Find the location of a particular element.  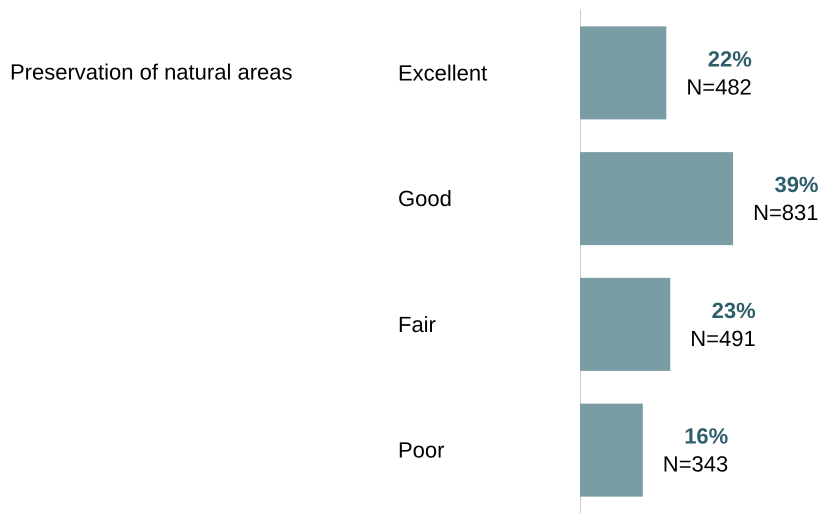

data-label: 22% N=482 is located at coordinates (719, 73).